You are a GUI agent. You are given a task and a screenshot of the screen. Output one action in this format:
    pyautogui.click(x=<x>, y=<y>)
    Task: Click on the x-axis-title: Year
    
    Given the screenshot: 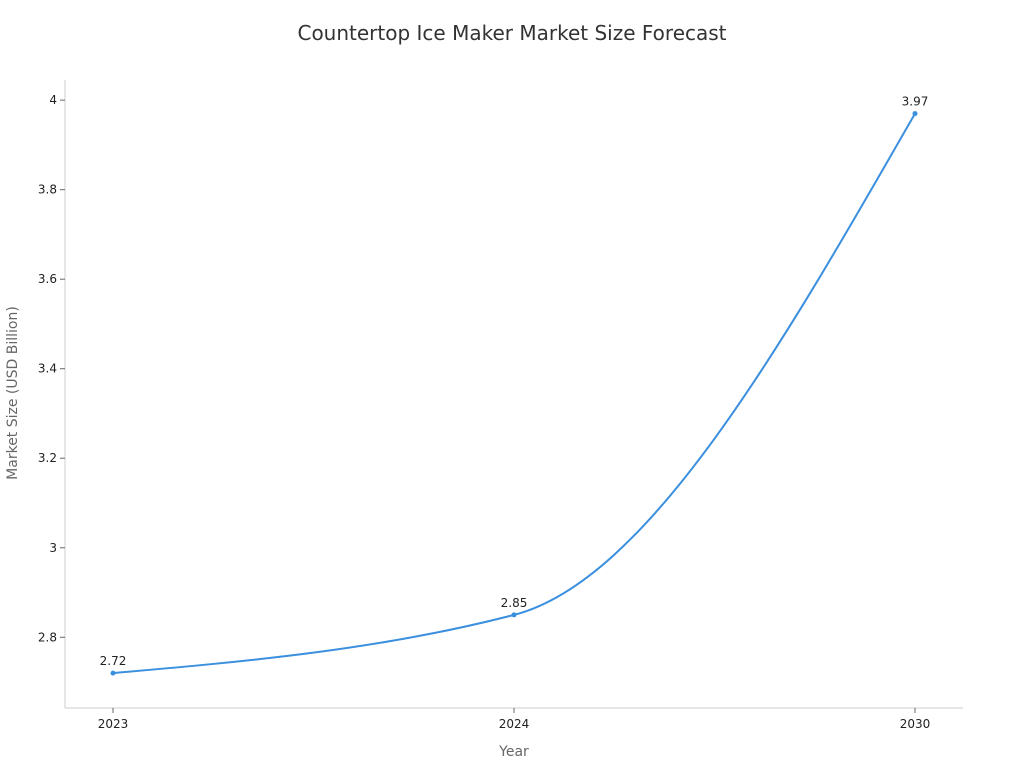 What is the action you would take?
    pyautogui.click(x=513, y=752)
    